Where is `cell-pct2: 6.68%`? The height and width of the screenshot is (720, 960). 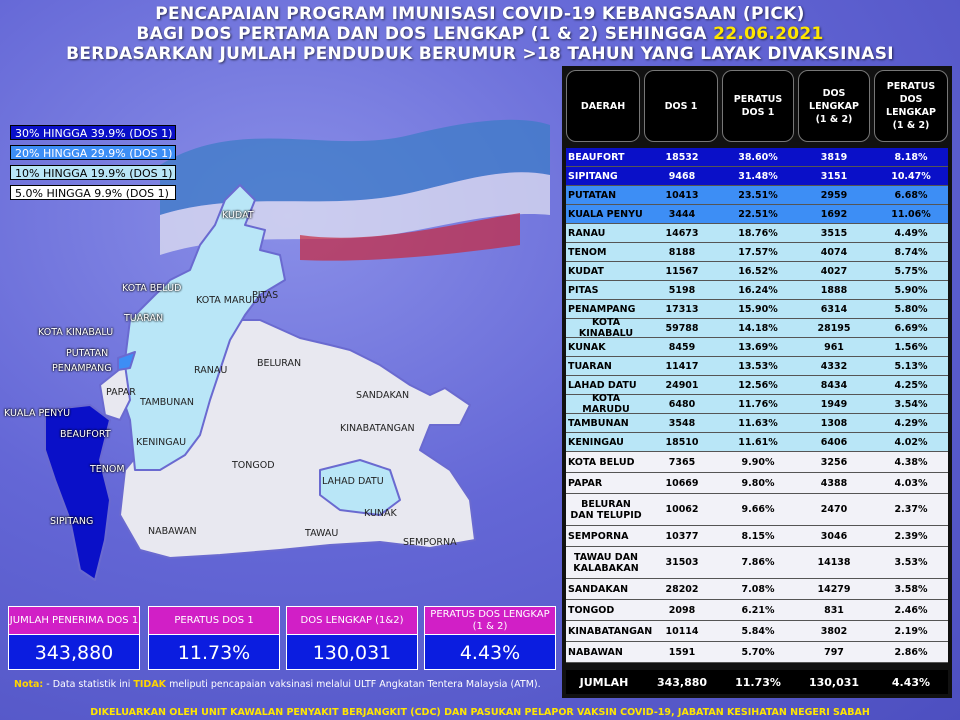 cell-pct2: 6.68% is located at coordinates (911, 195).